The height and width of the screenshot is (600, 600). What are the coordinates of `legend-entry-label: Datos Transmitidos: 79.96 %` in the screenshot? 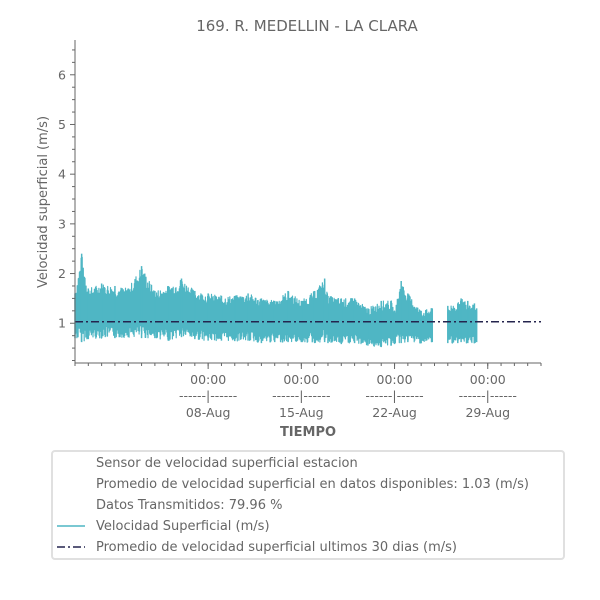 It's located at (189, 505).